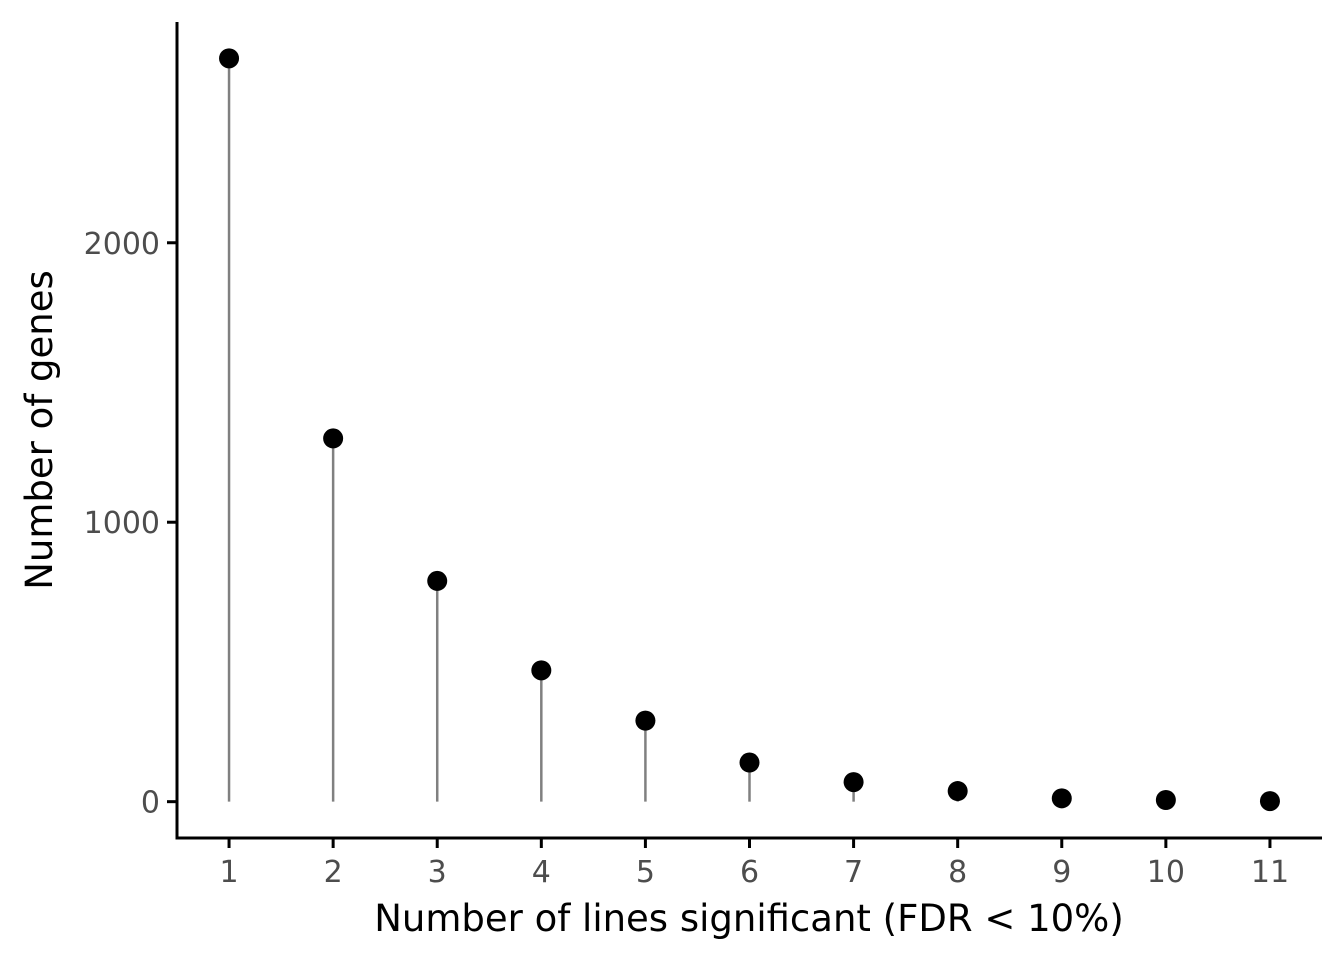 This screenshot has width=1344, height=960. I want to click on y-axis-title: Number of genes, so click(39, 430).